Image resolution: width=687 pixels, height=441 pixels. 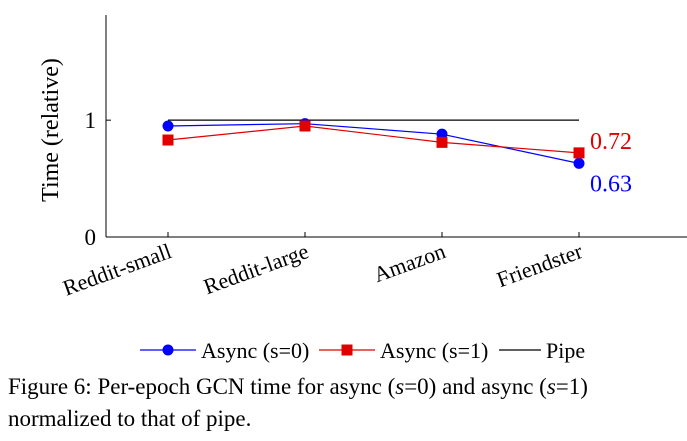 I want to click on legend-label: Async (s=1), so click(x=434, y=350).